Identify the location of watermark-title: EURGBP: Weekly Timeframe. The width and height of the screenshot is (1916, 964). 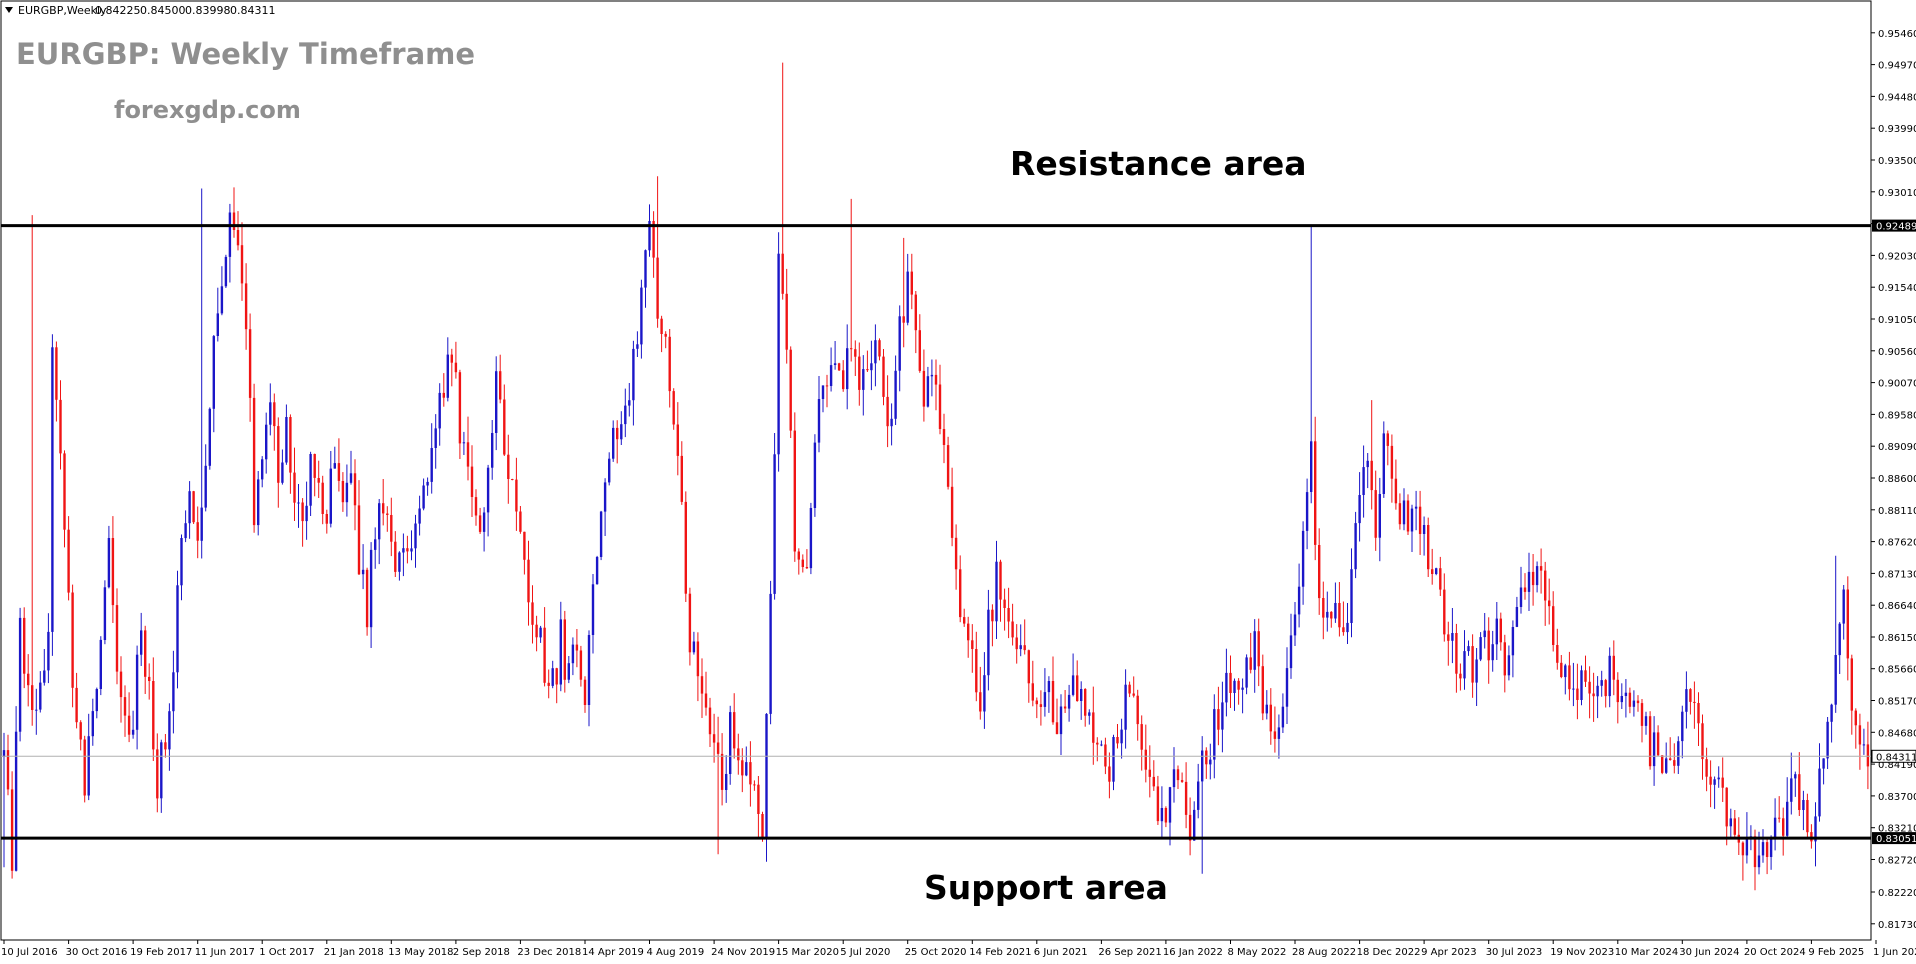
(245, 54).